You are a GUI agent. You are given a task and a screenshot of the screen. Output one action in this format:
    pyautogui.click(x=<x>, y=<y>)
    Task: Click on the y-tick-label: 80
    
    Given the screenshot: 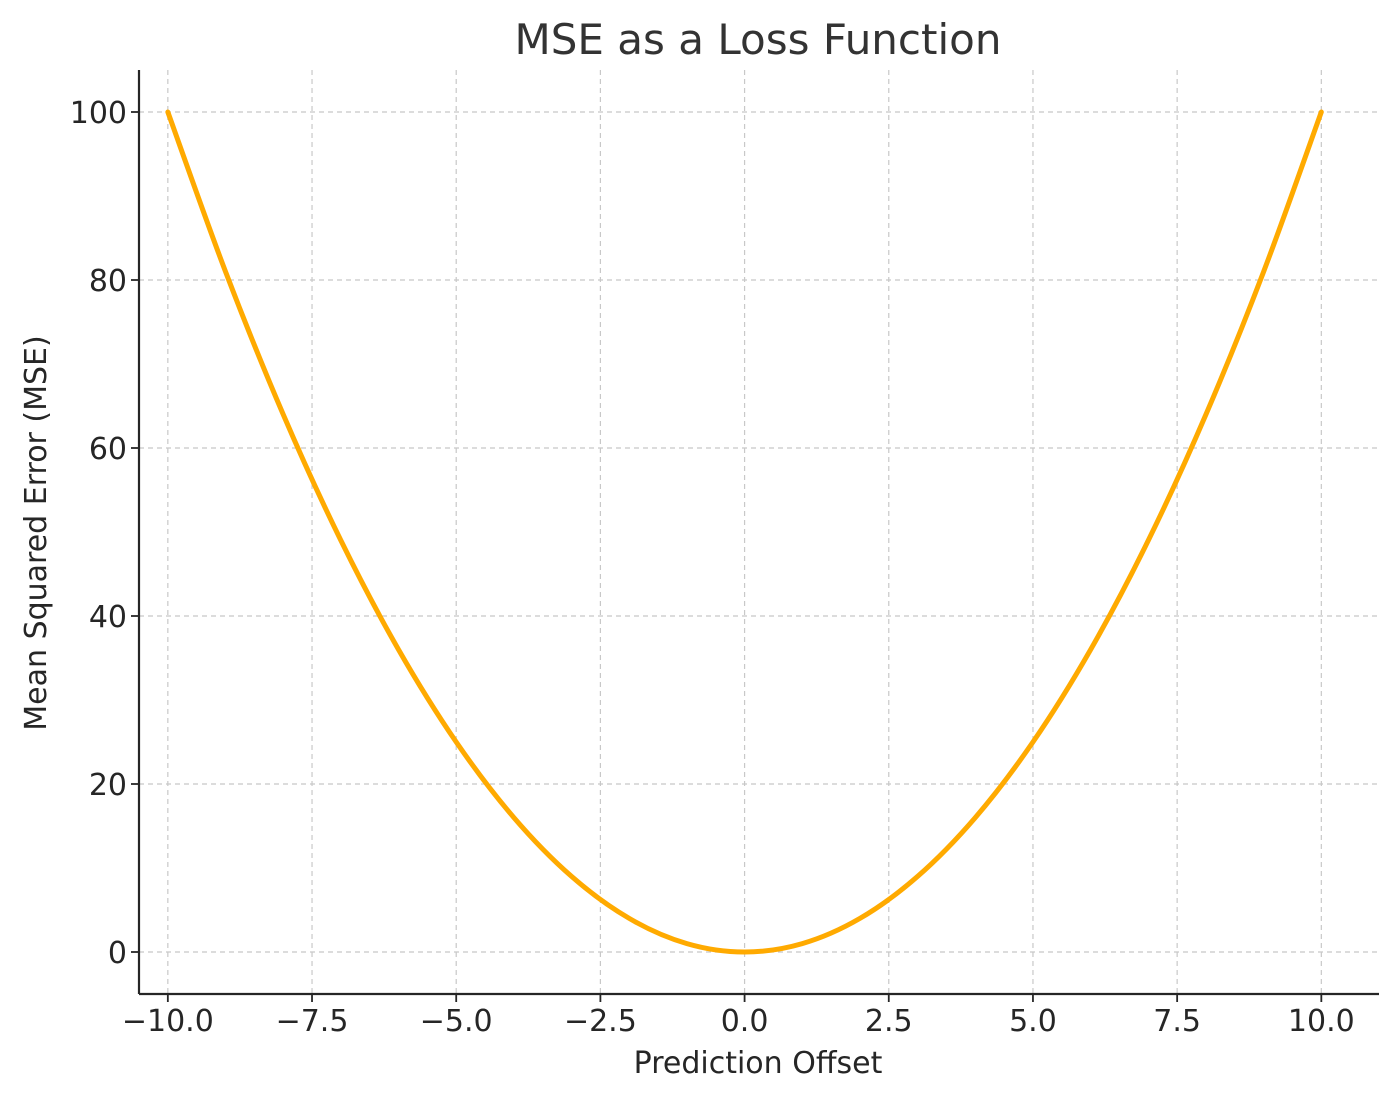 What is the action you would take?
    pyautogui.click(x=108, y=281)
    